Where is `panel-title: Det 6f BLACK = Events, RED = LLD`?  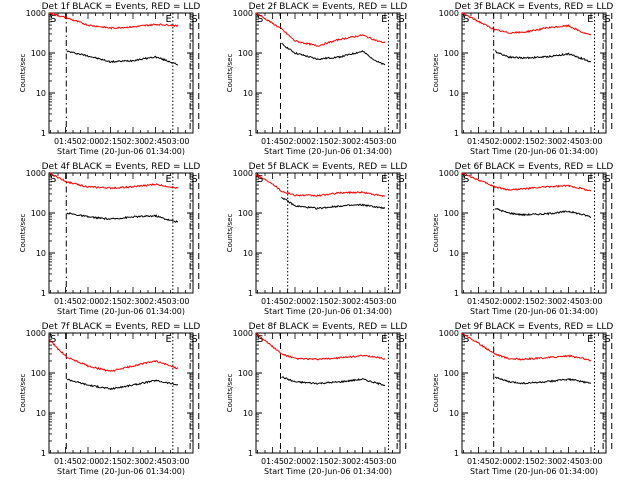
panel-title: Det 6f BLACK = Events, RED = LLD is located at coordinates (534, 167).